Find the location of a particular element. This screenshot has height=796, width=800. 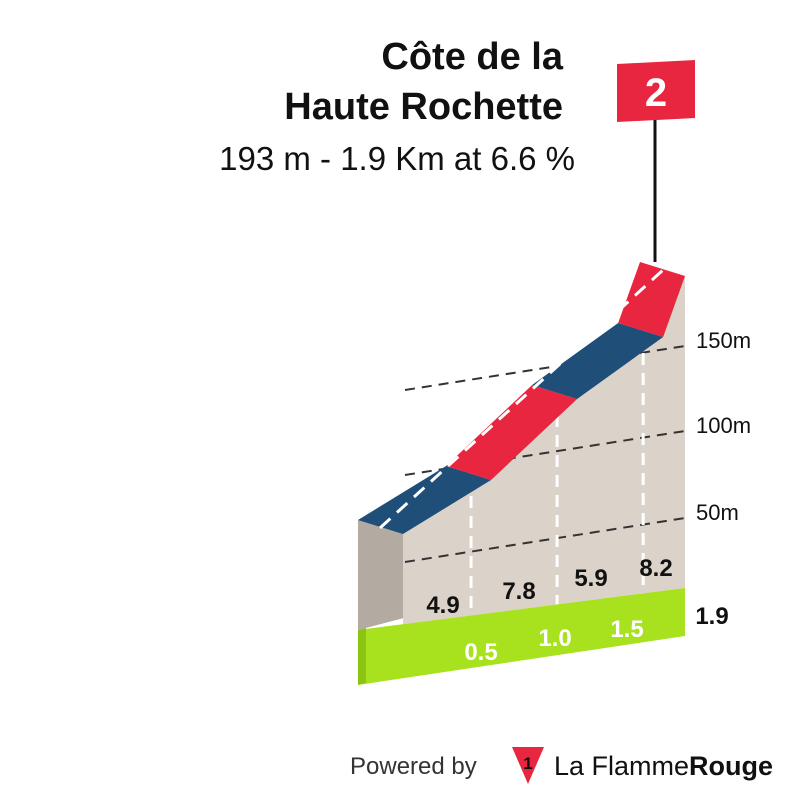

profile-left-side is located at coordinates (380, 575).